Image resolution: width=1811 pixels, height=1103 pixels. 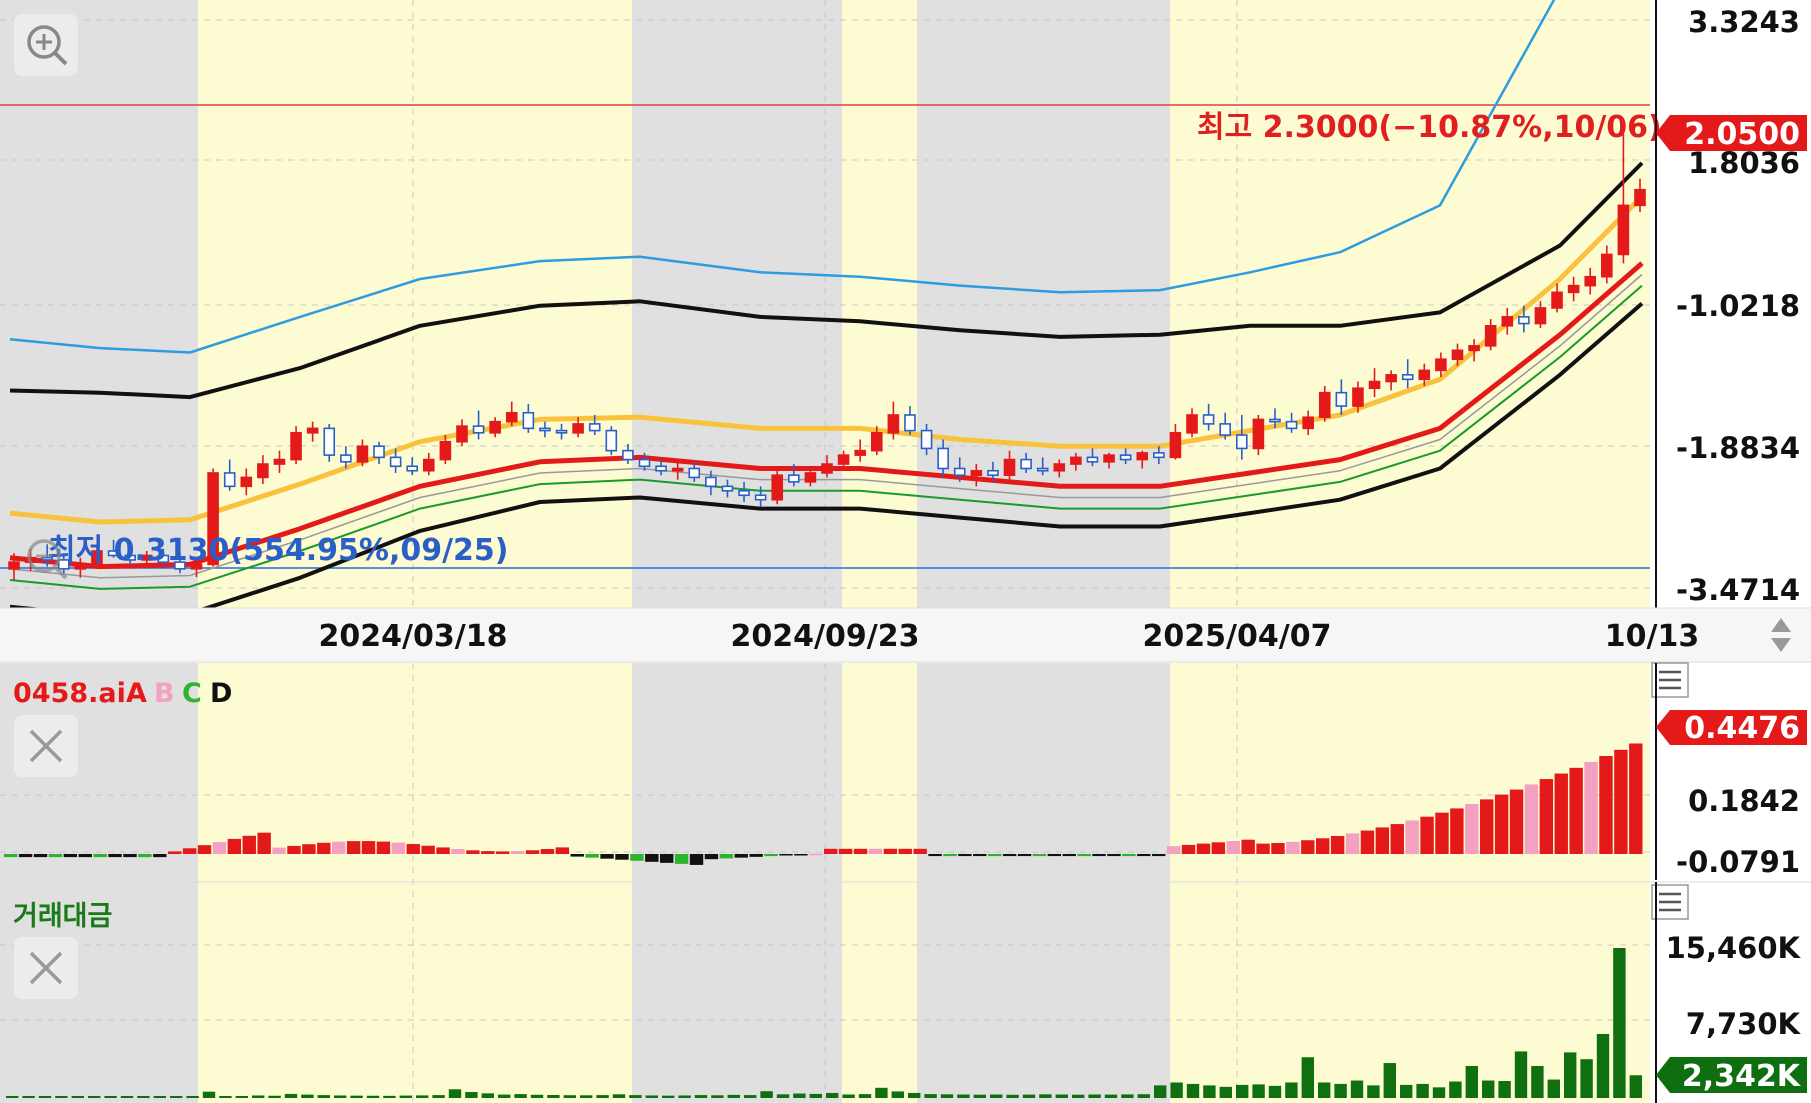 What do you see at coordinates (99, 304) in the screenshot?
I see `zone-grey-1-main` at bounding box center [99, 304].